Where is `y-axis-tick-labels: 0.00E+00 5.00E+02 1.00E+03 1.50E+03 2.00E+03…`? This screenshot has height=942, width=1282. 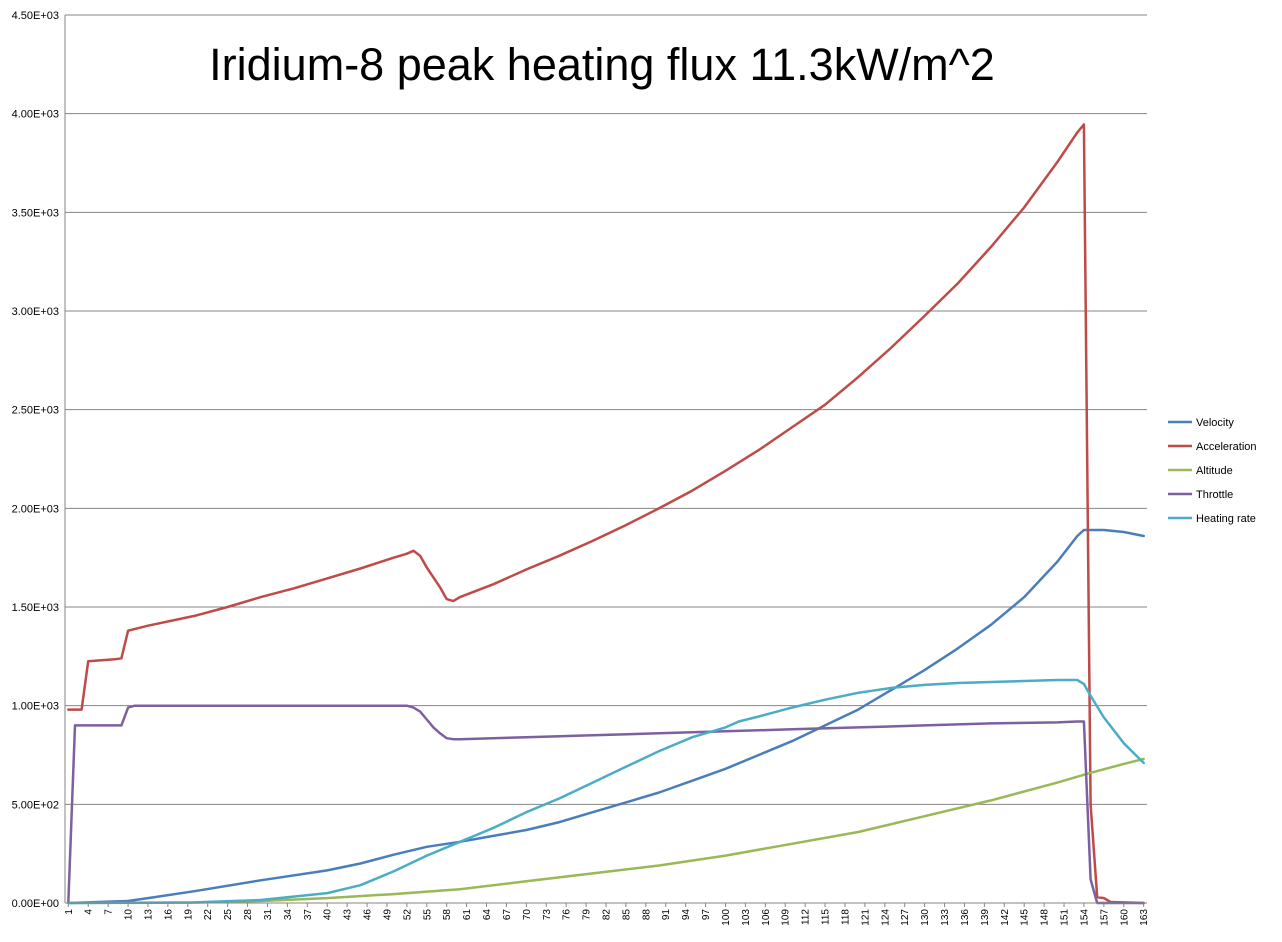
y-axis-tick-labels: 0.00E+00 5.00E+02 1.00E+03 1.50E+03 2.00E+03… is located at coordinates (35, 460).